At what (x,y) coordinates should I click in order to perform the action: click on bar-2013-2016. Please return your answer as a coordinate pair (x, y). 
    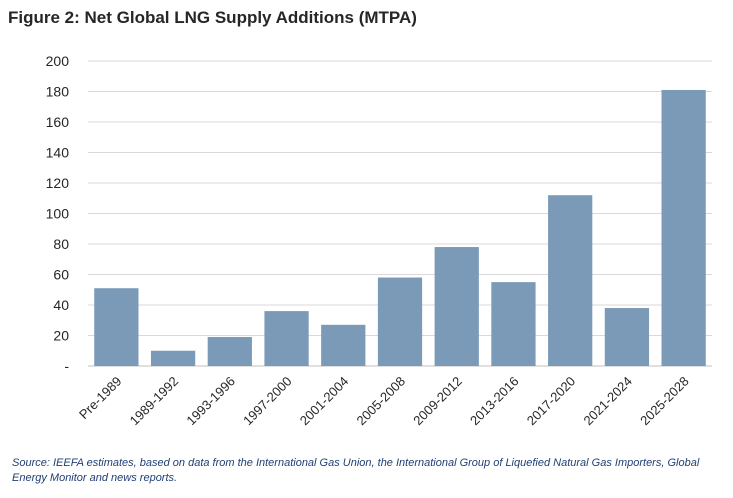
    Looking at the image, I should click on (513, 324).